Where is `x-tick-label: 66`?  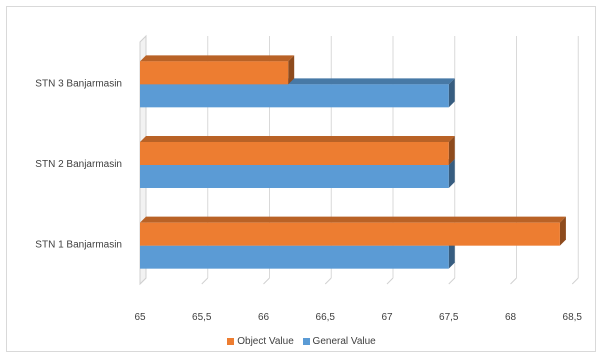 x-tick-label: 66 is located at coordinates (264, 317).